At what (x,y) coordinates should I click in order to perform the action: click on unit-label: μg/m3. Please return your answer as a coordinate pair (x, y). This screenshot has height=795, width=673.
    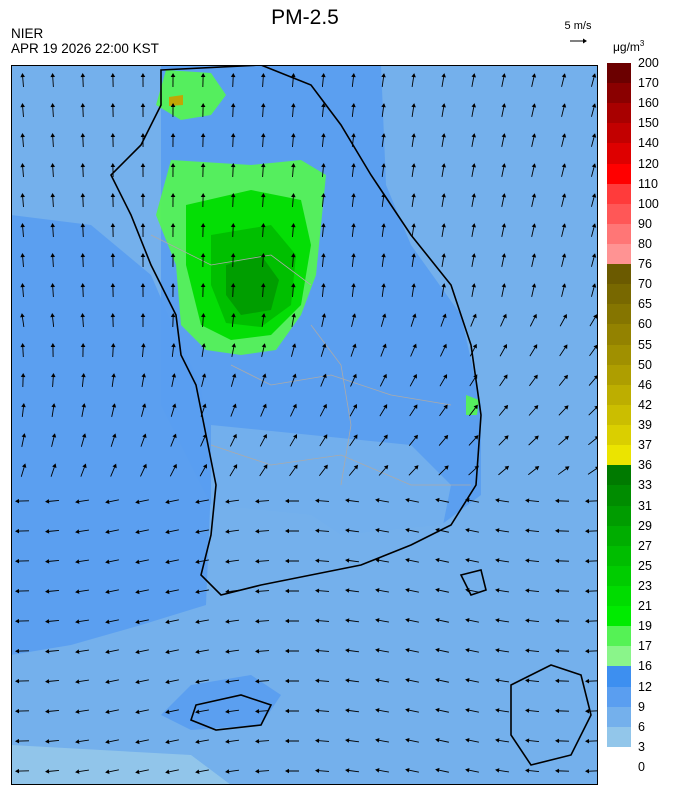
    Looking at the image, I should click on (628, 46).